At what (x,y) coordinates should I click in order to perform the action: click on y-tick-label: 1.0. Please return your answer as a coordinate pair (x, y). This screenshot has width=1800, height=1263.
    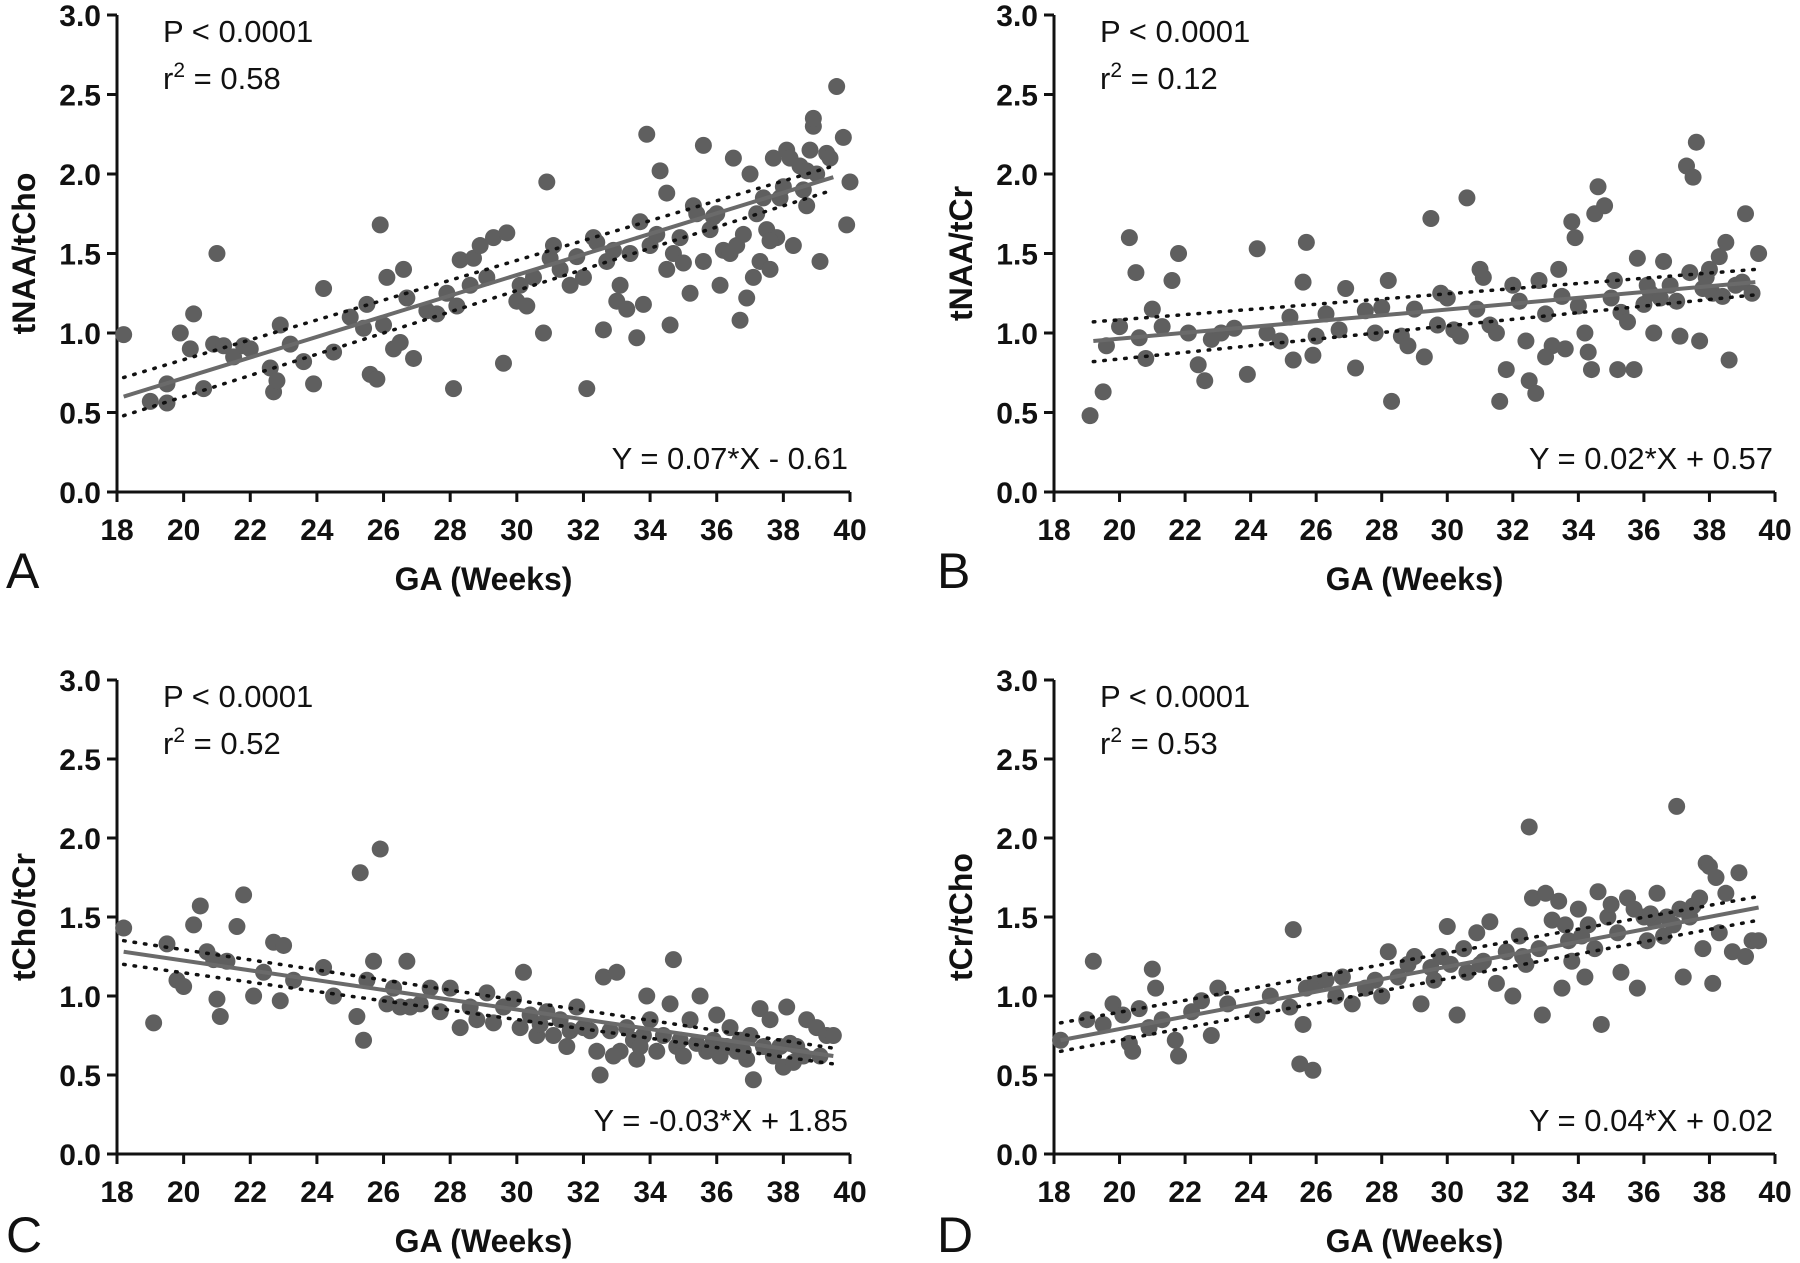
    Looking at the image, I should click on (1017, 997).